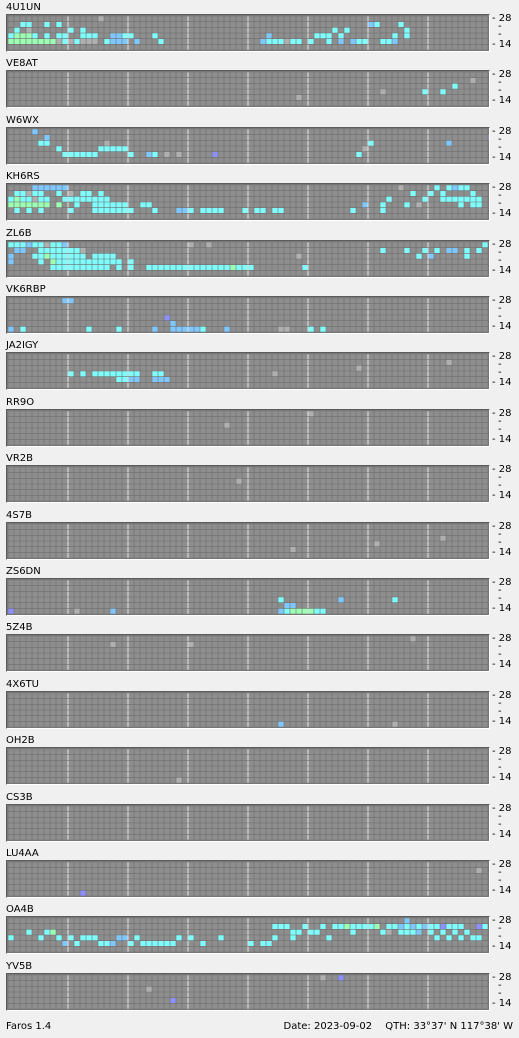  I want to click on date-readout: Date: 2023-09-02, so click(328, 1026).